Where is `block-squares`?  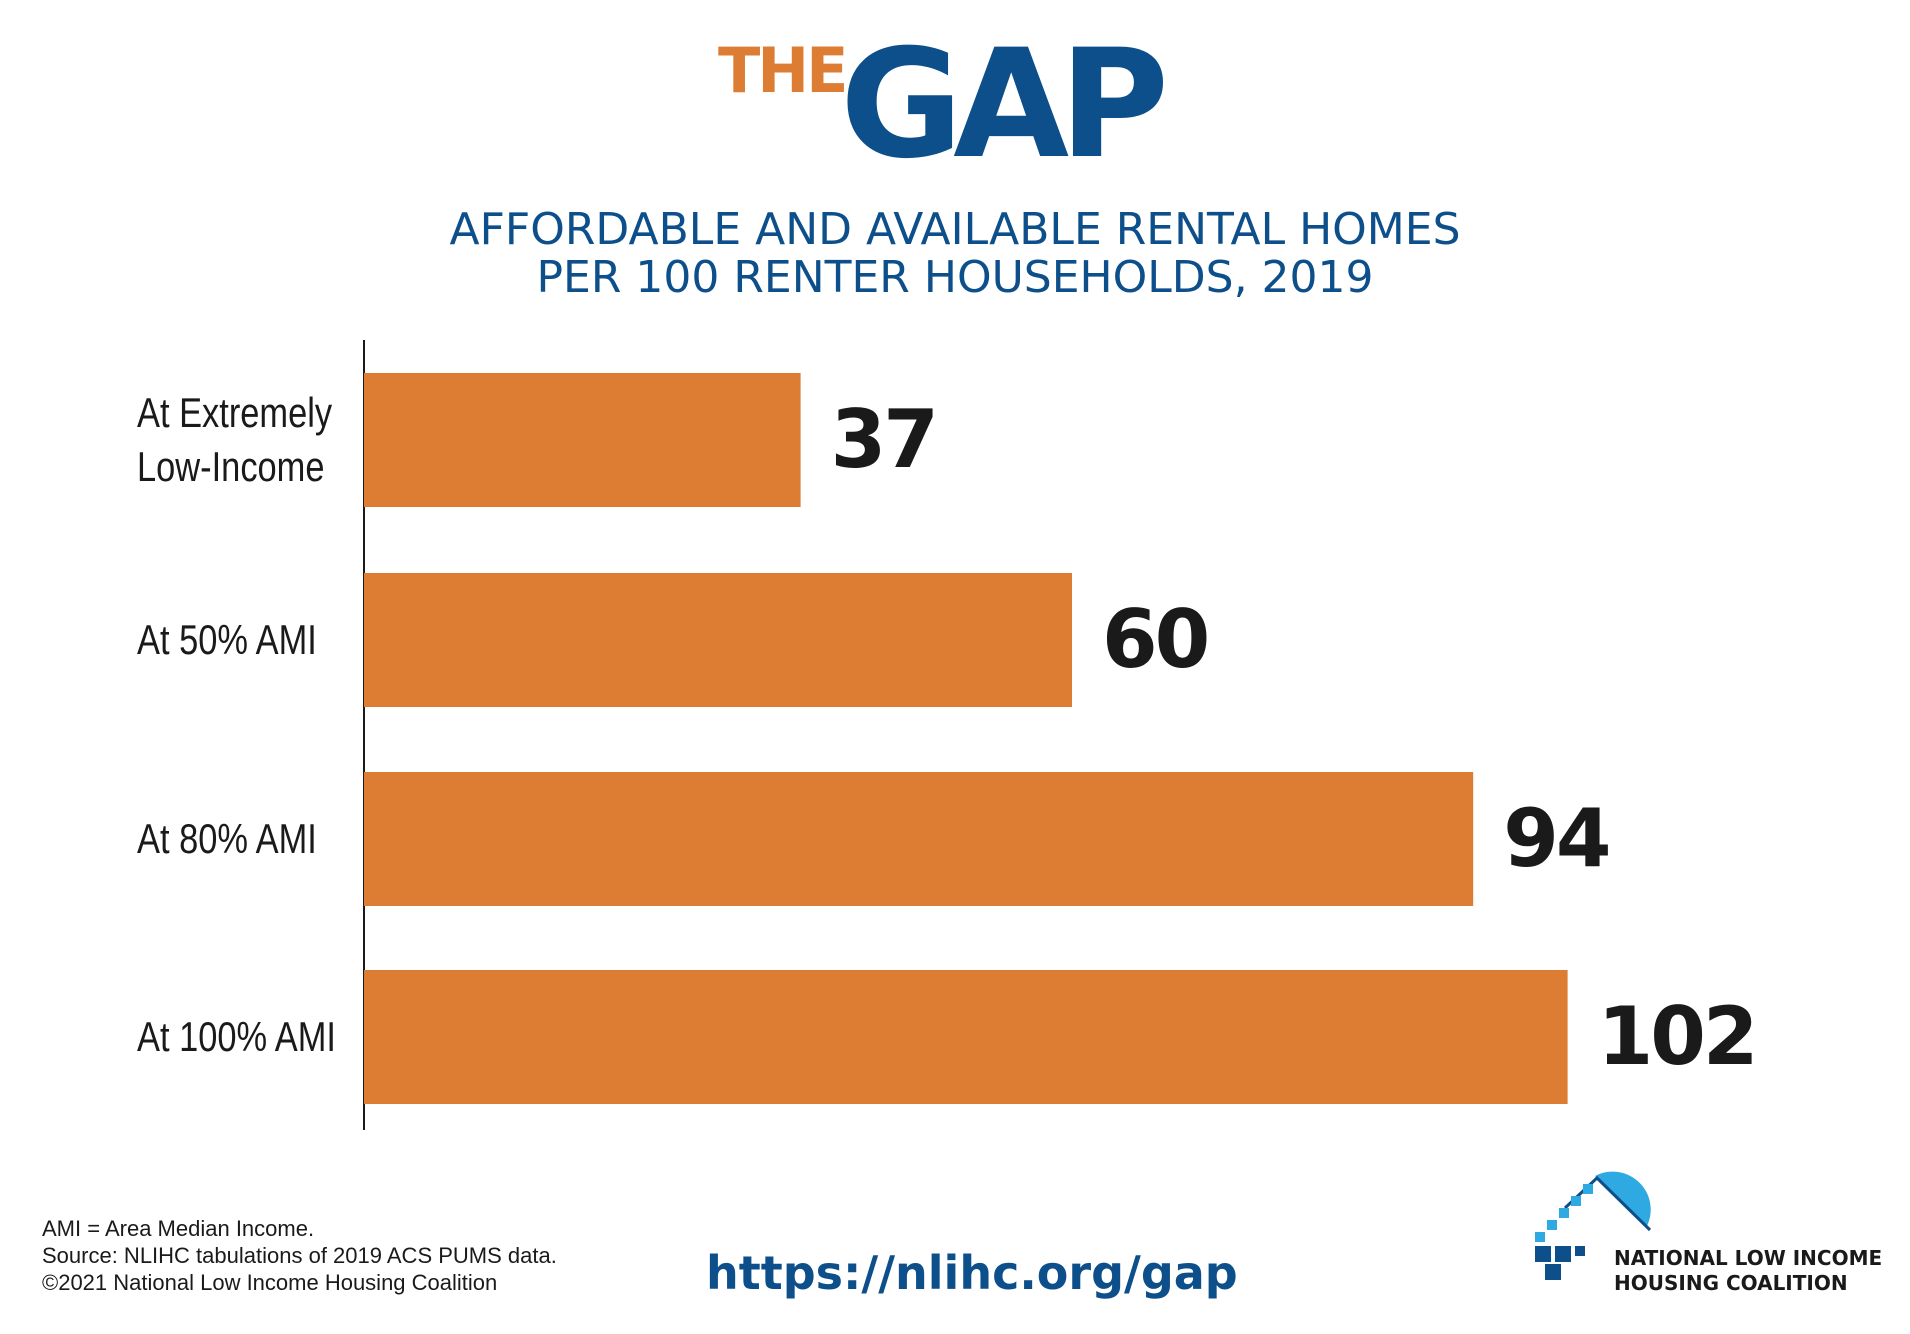
block-squares is located at coordinates (1560, 1263).